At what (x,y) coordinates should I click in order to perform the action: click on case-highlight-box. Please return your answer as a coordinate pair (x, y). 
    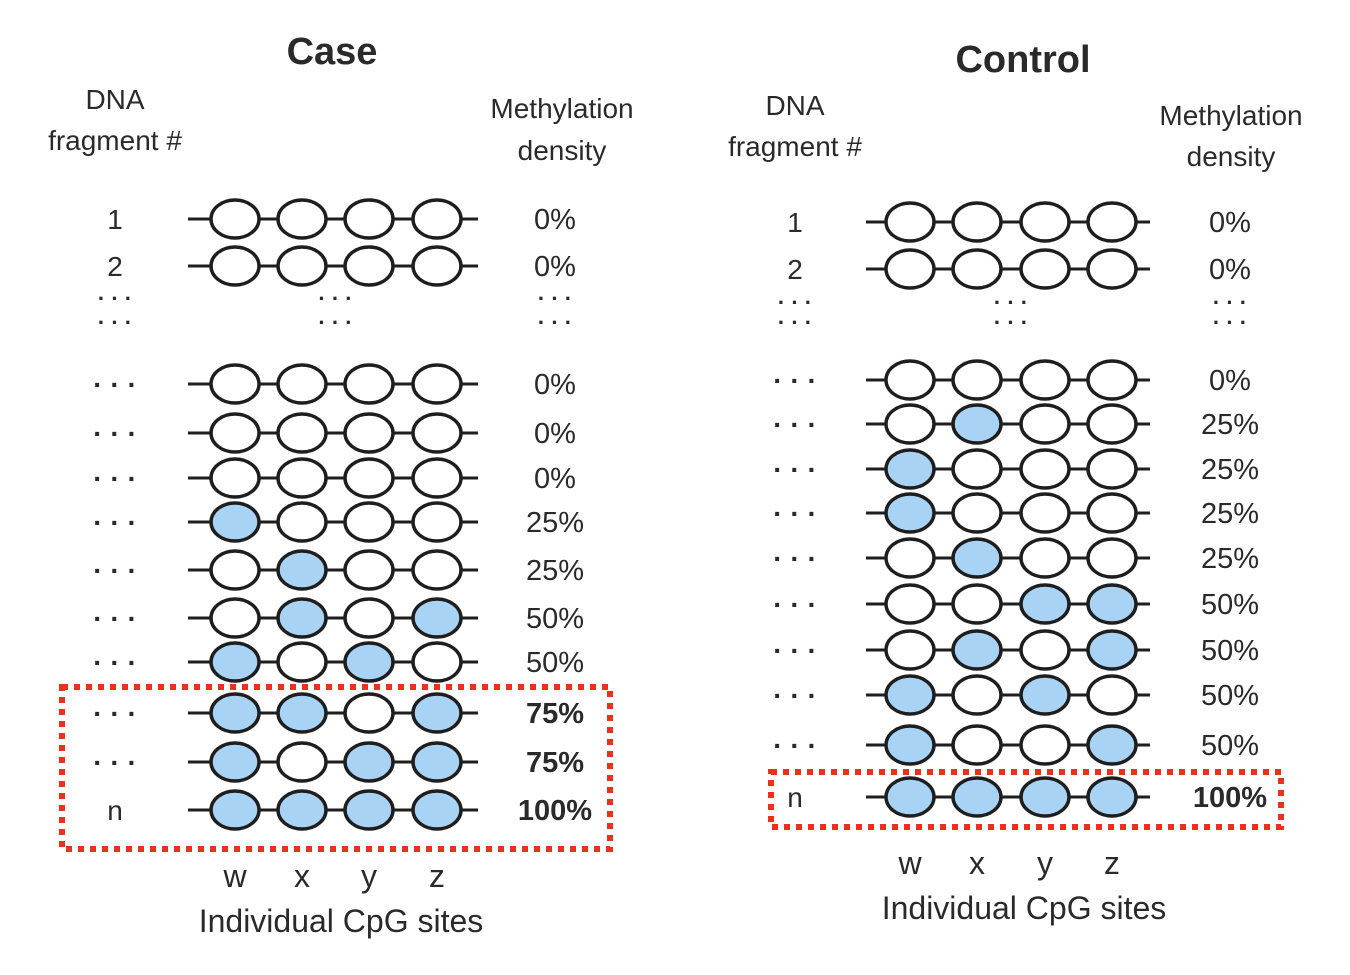
    Looking at the image, I should click on (336, 768).